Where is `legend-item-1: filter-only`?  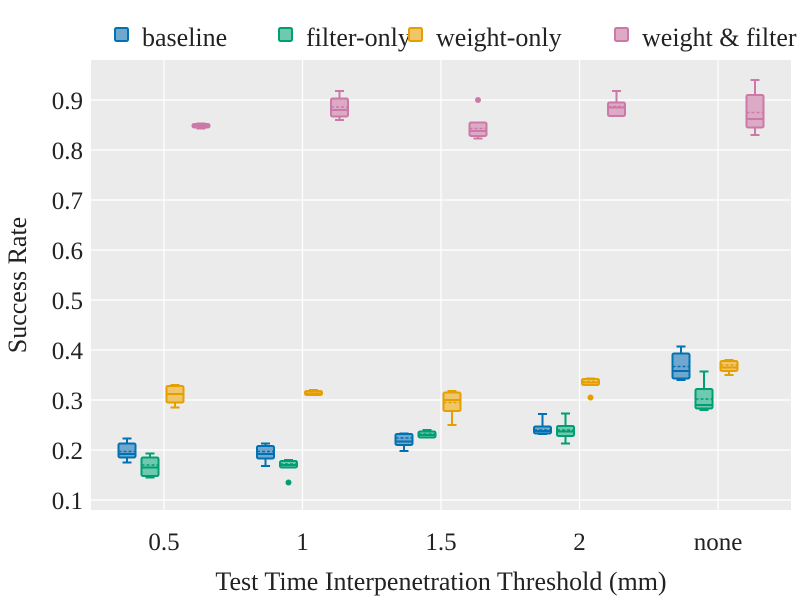
legend-item-1: filter-only is located at coordinates (344, 37).